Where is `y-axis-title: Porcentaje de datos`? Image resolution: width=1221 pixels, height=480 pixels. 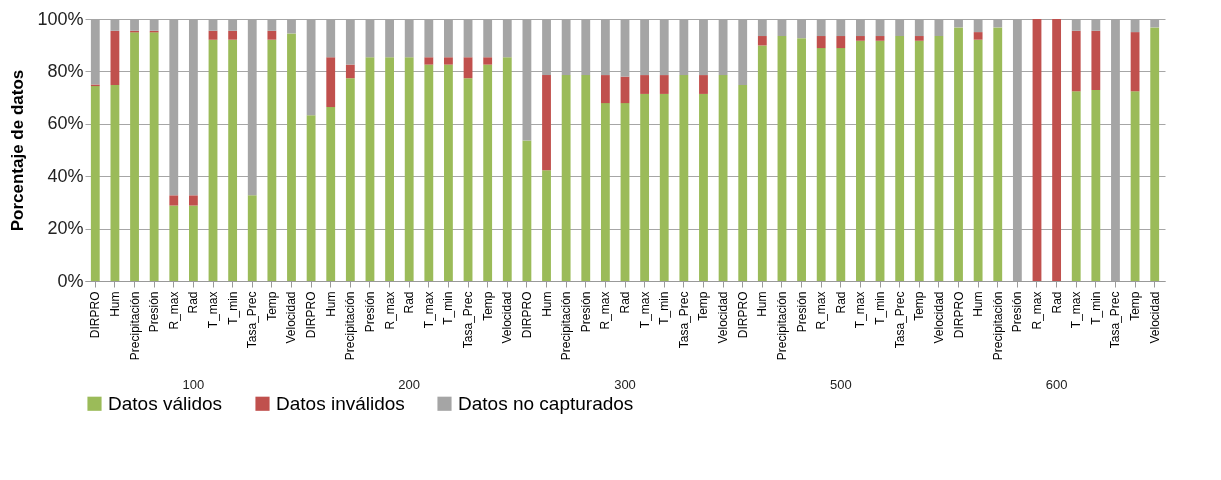
y-axis-title: Porcentaje de datos is located at coordinates (18, 150).